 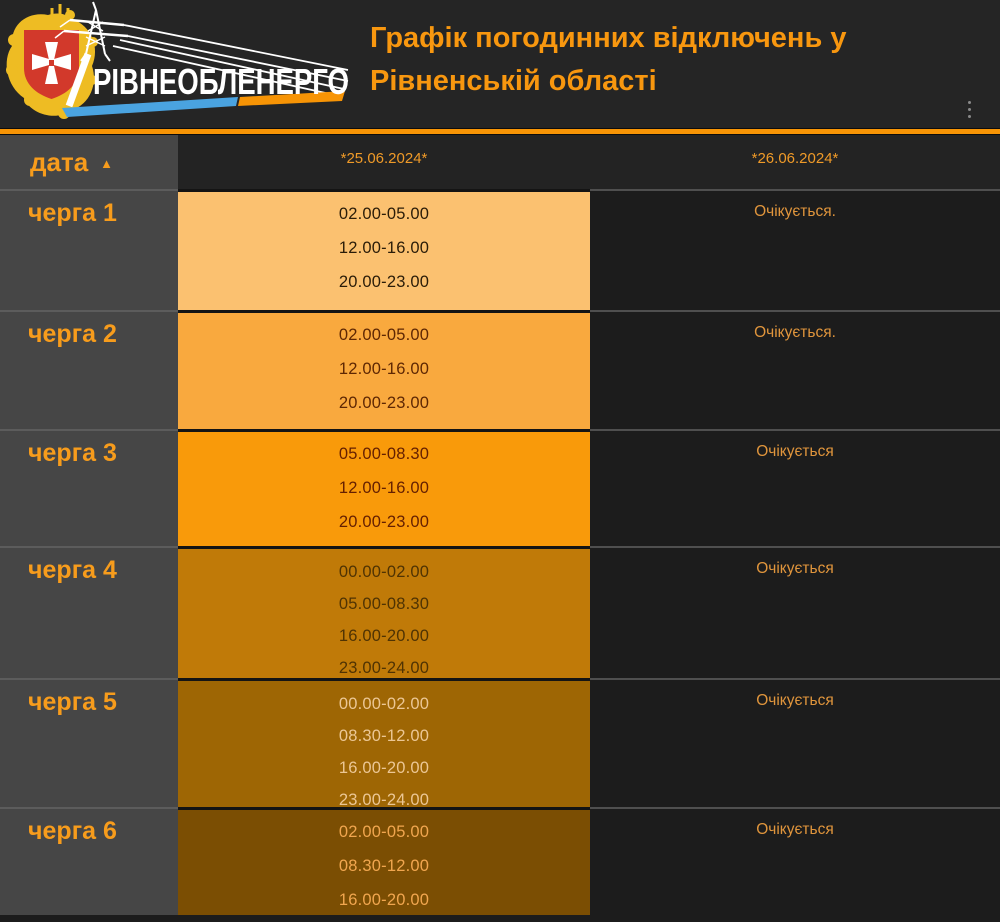 I want to click on row-label: черга 4, so click(x=89, y=612).